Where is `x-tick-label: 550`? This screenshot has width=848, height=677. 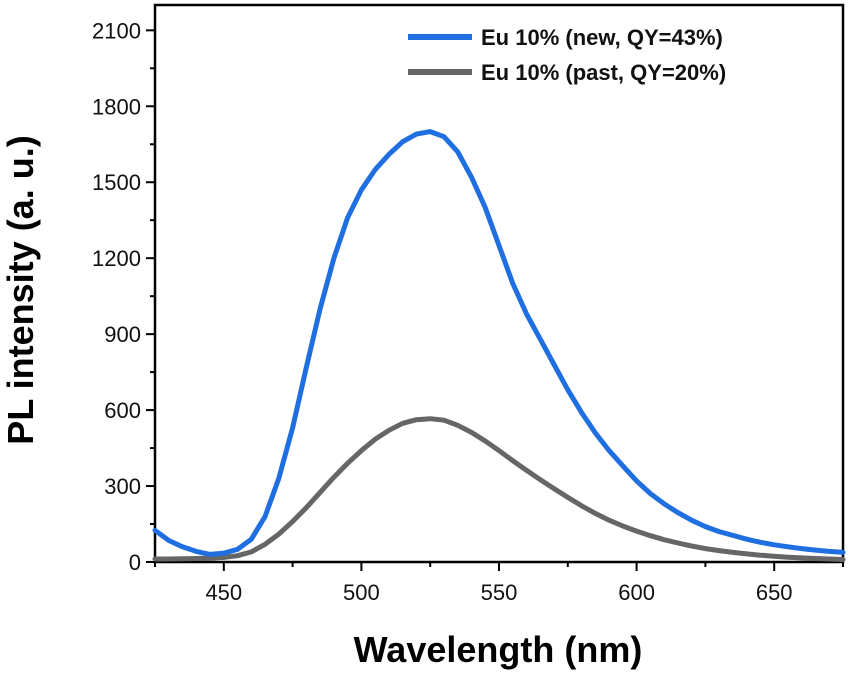 x-tick-label: 550 is located at coordinates (499, 592).